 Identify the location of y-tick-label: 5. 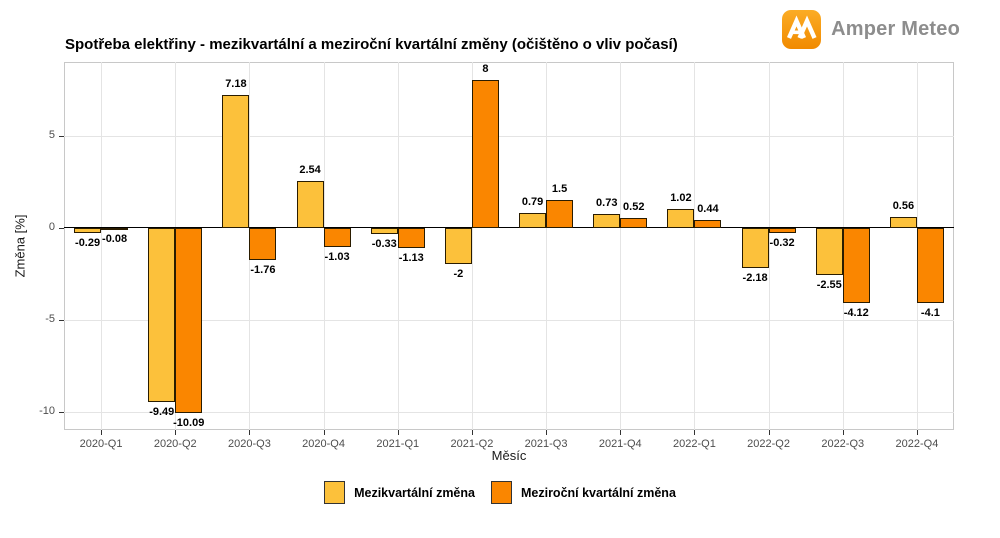
(51, 134).